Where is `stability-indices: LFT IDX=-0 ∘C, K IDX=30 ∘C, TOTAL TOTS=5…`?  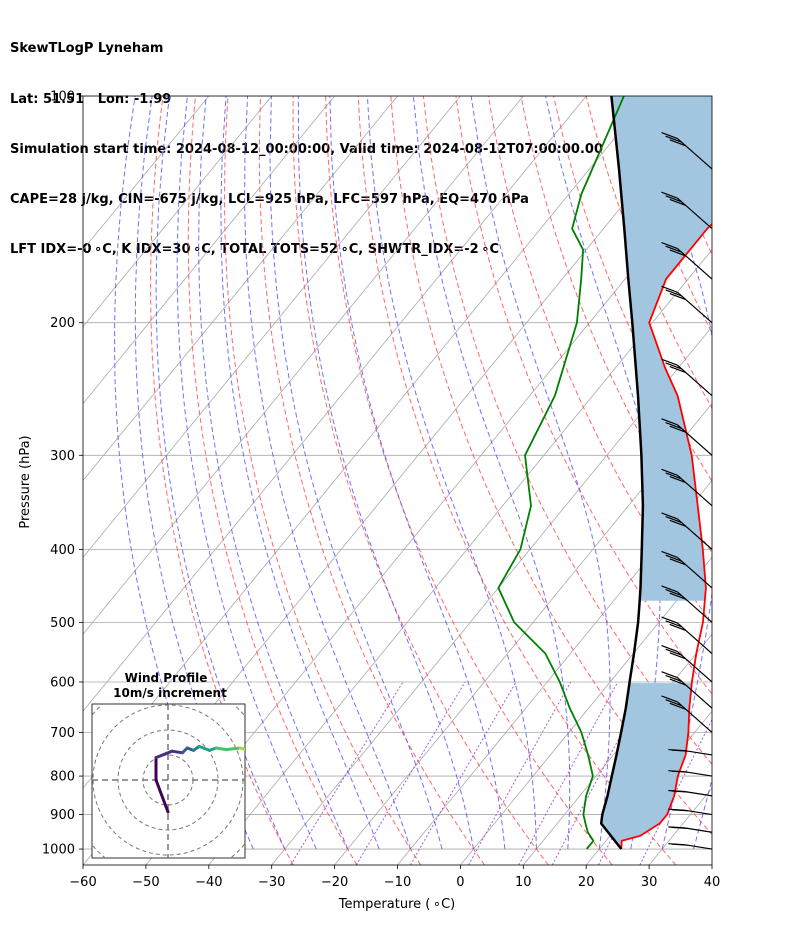 stability-indices: LFT IDX=-0 ∘C, K IDX=30 ∘C, TOTAL TOTS=5… is located at coordinates (254, 249).